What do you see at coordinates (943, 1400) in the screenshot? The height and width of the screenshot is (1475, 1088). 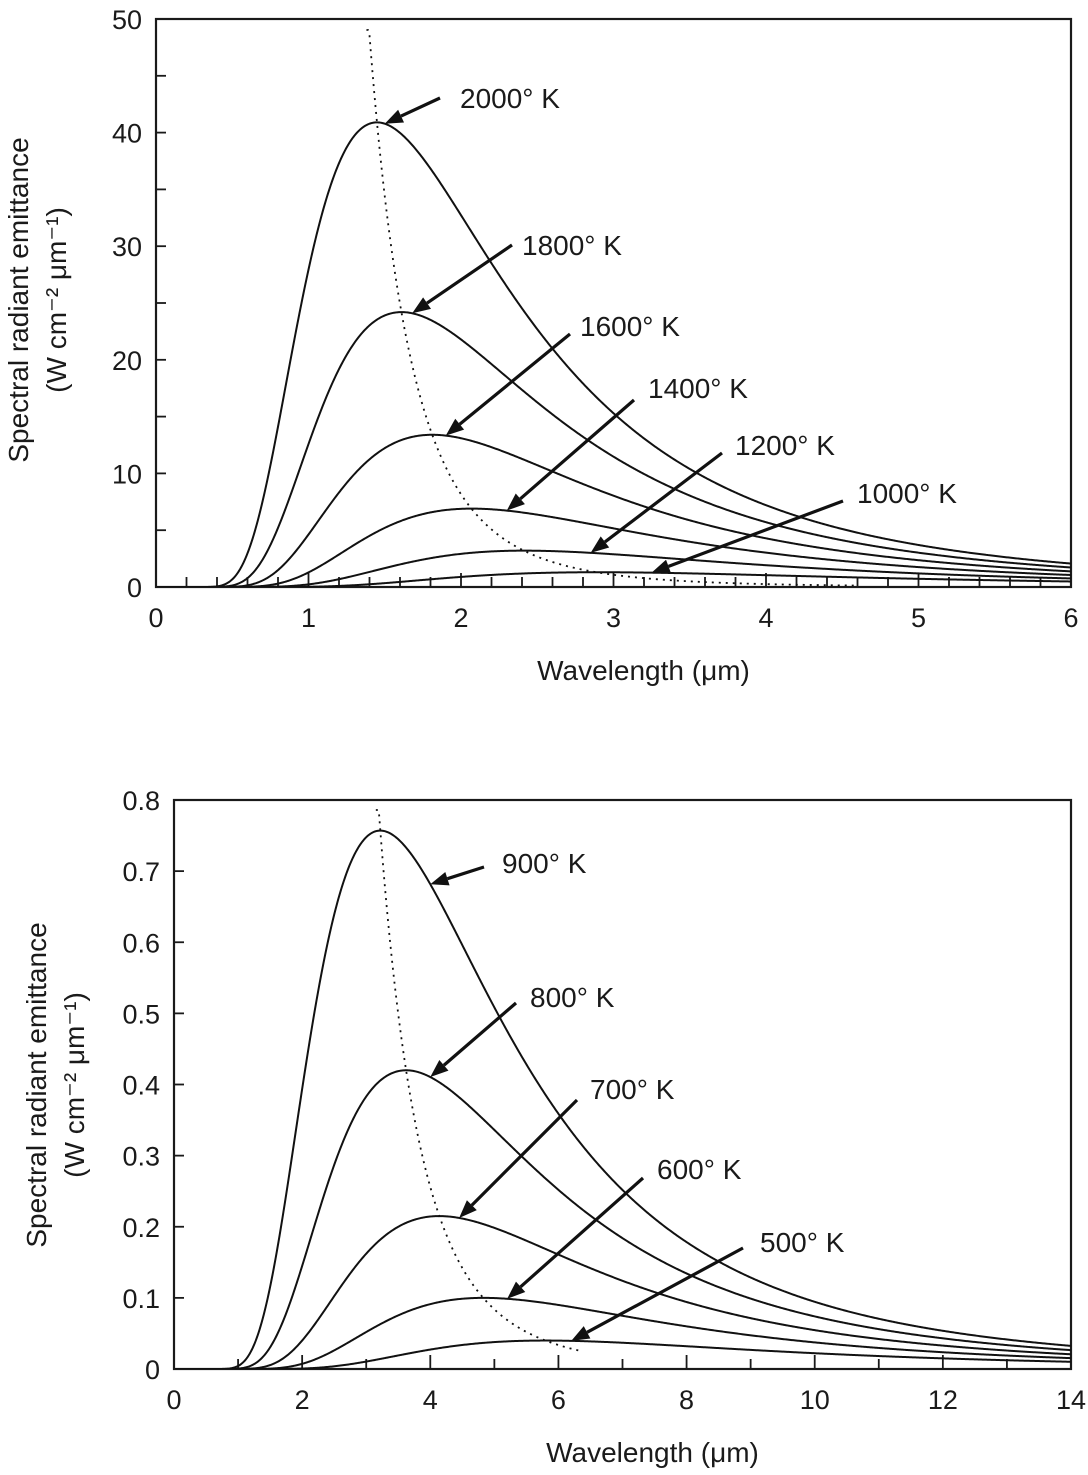 I see `x-tick-label: 12` at bounding box center [943, 1400].